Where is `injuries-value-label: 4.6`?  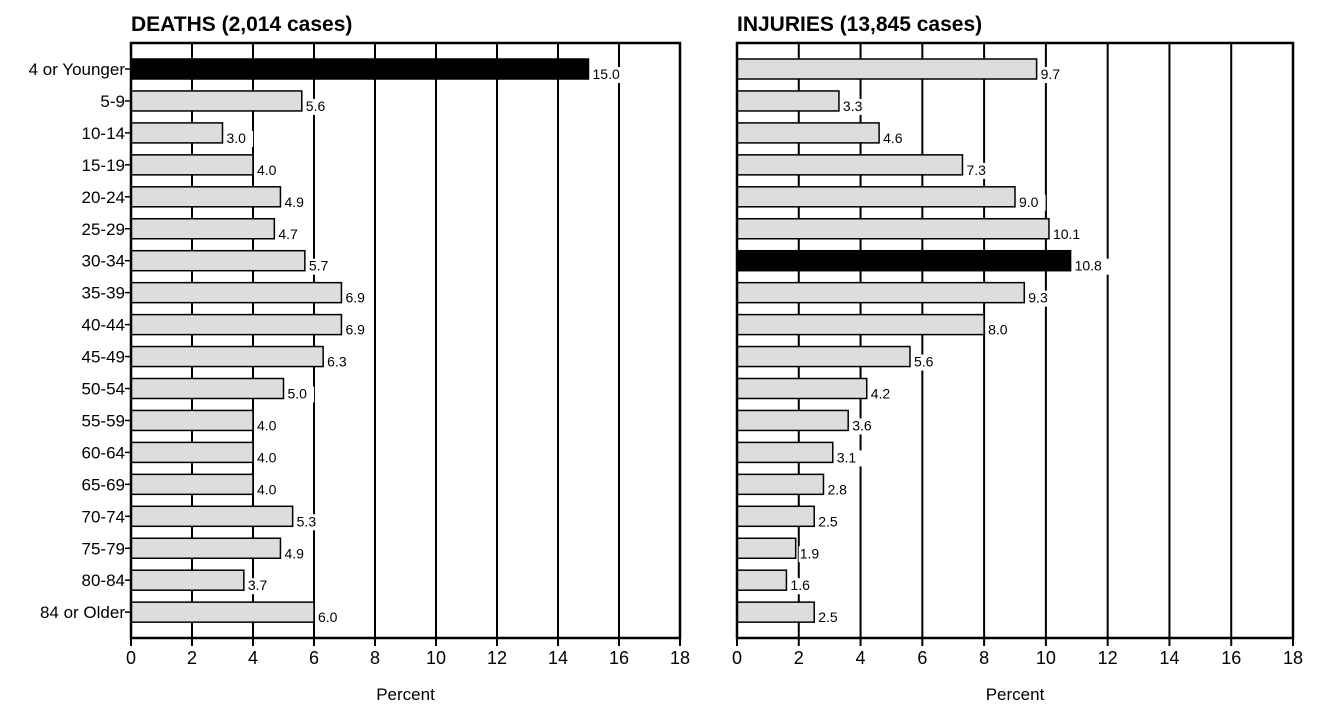
injuries-value-label: 4.6 is located at coordinates (893, 138).